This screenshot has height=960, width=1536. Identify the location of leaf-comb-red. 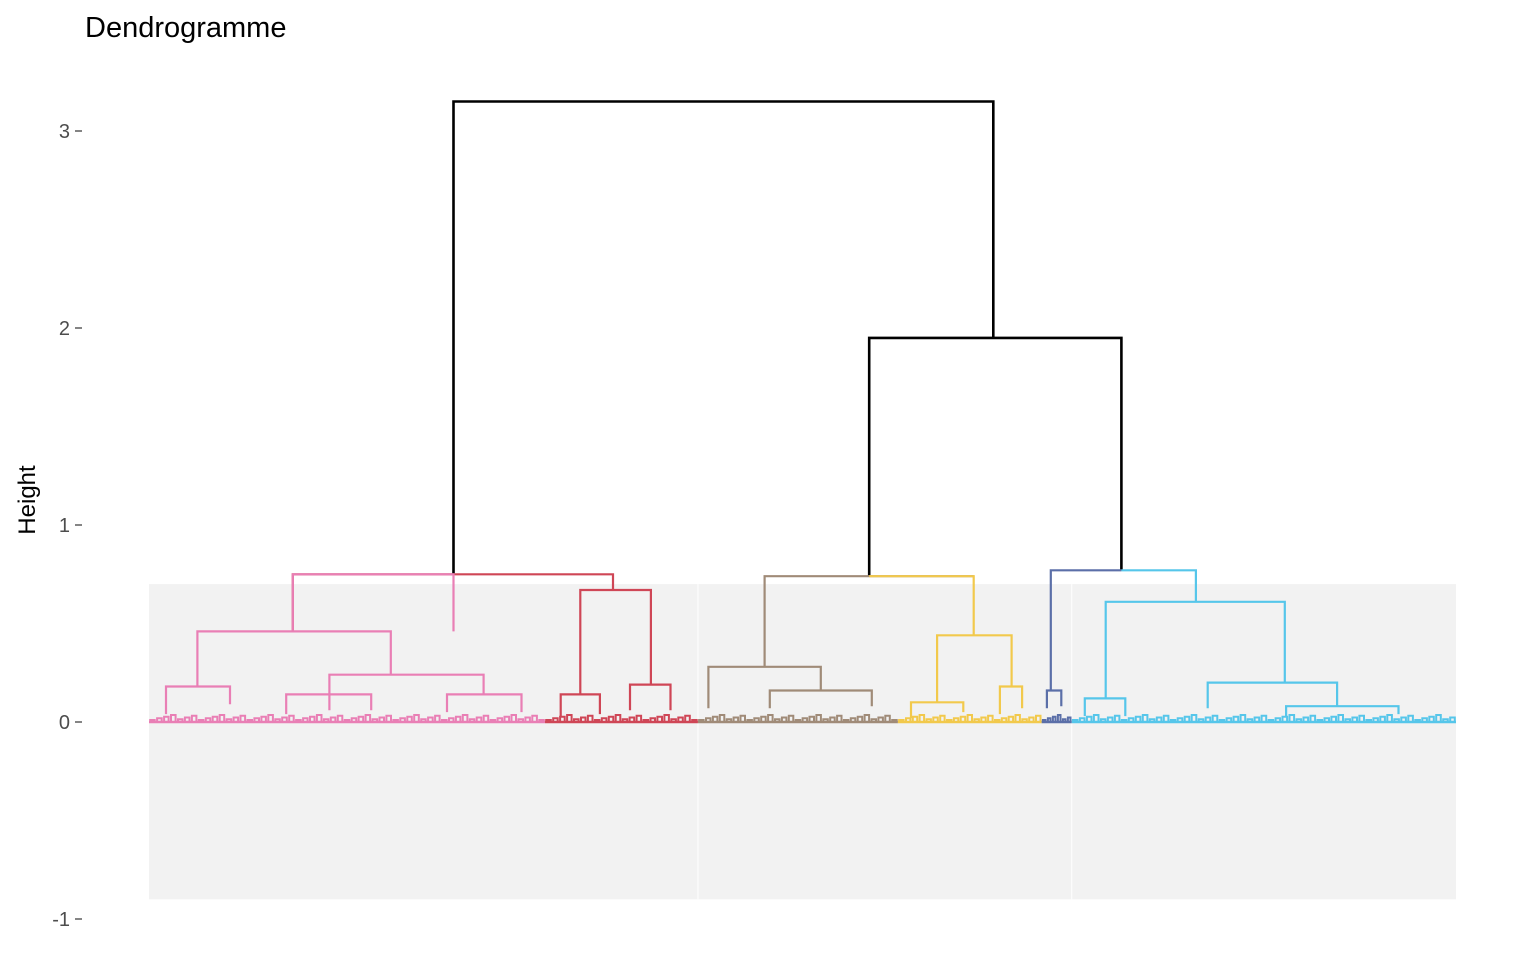
(621, 718).